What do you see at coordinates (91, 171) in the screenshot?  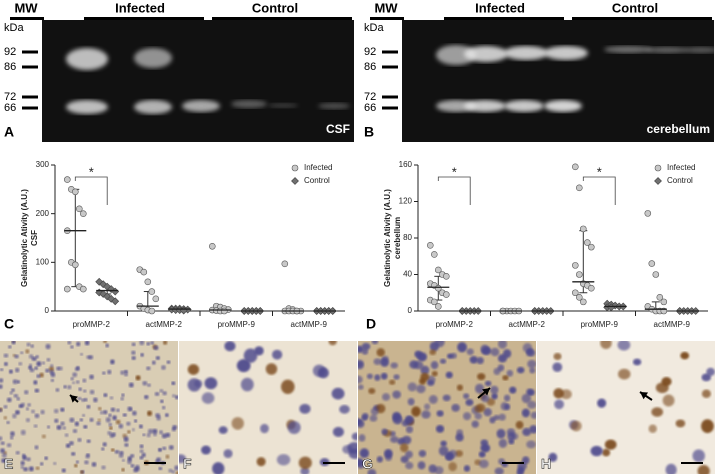 I see `significance-star: *` at bounding box center [91, 171].